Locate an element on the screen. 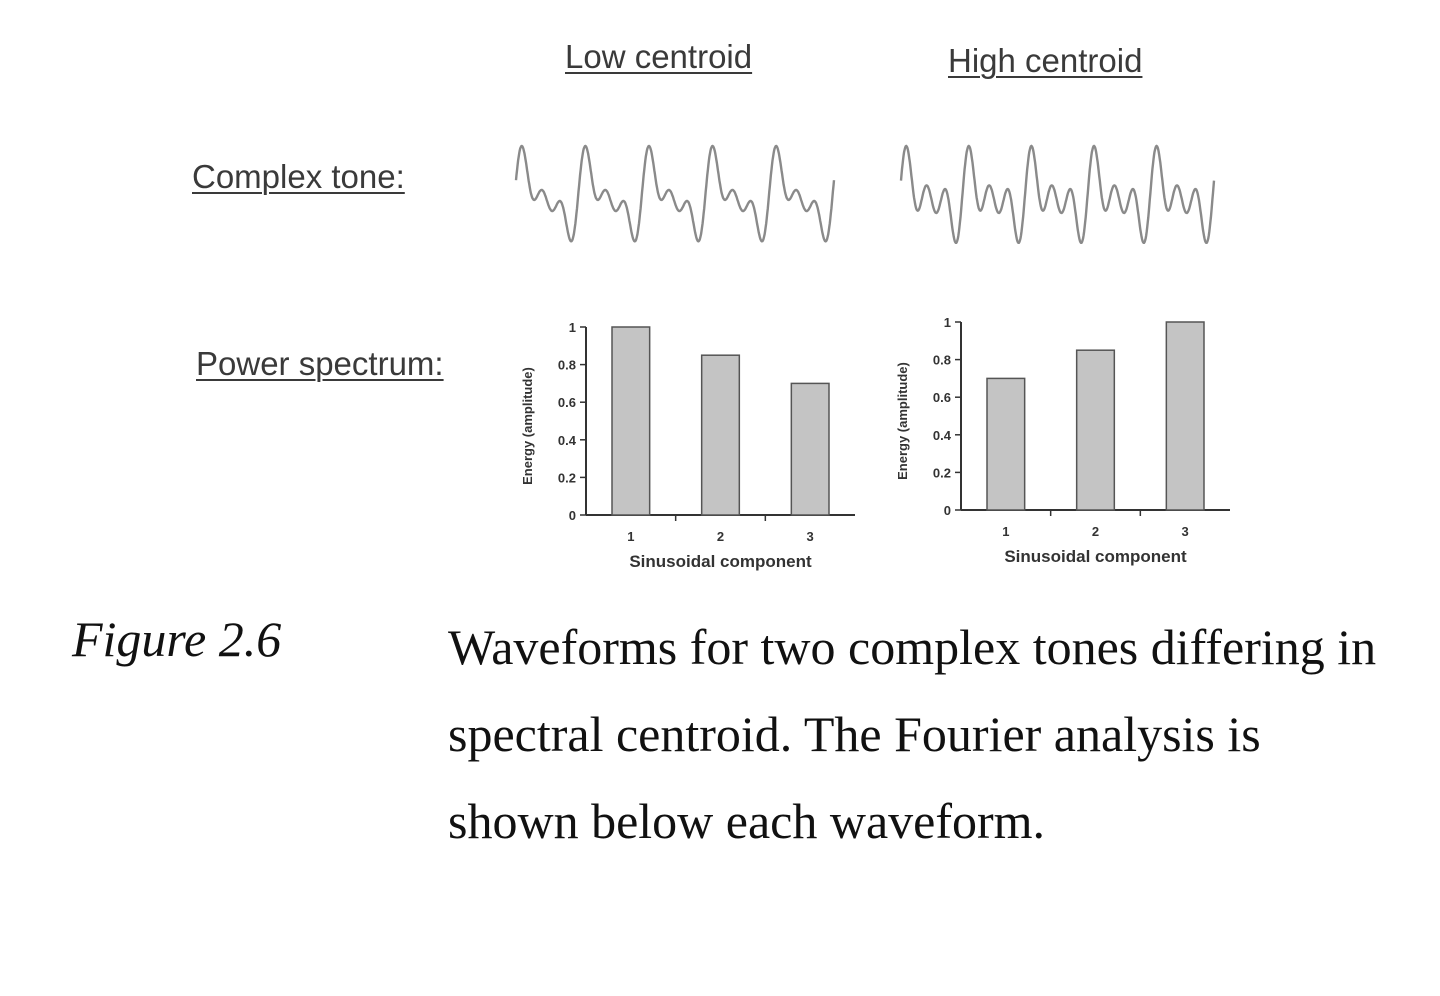 The height and width of the screenshot is (996, 1440). waveform-low-centroid is located at coordinates (675, 193).